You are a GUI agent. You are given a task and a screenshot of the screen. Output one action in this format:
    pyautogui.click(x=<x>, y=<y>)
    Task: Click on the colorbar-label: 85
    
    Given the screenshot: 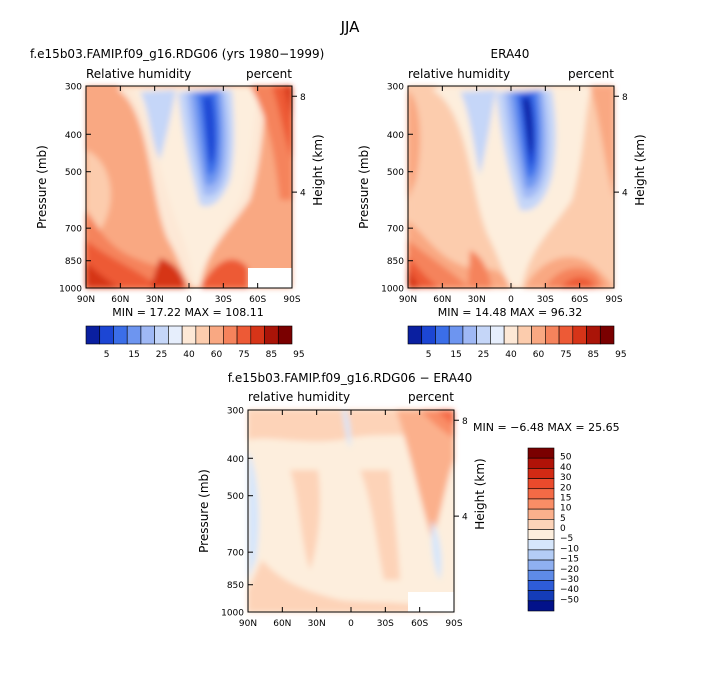 What is the action you would take?
    pyautogui.click(x=593, y=355)
    